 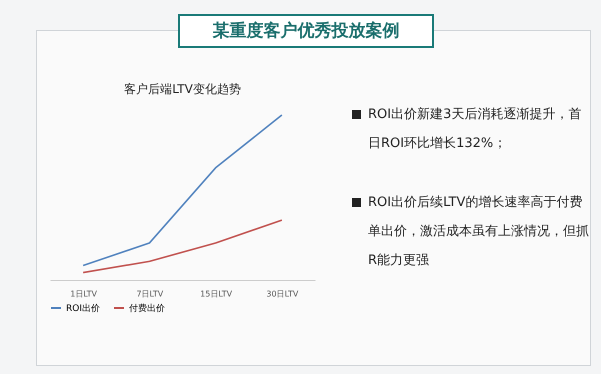 What do you see at coordinates (182, 89) in the screenshot?
I see `chart-subtitle: 客户后端LTV变化趋势` at bounding box center [182, 89].